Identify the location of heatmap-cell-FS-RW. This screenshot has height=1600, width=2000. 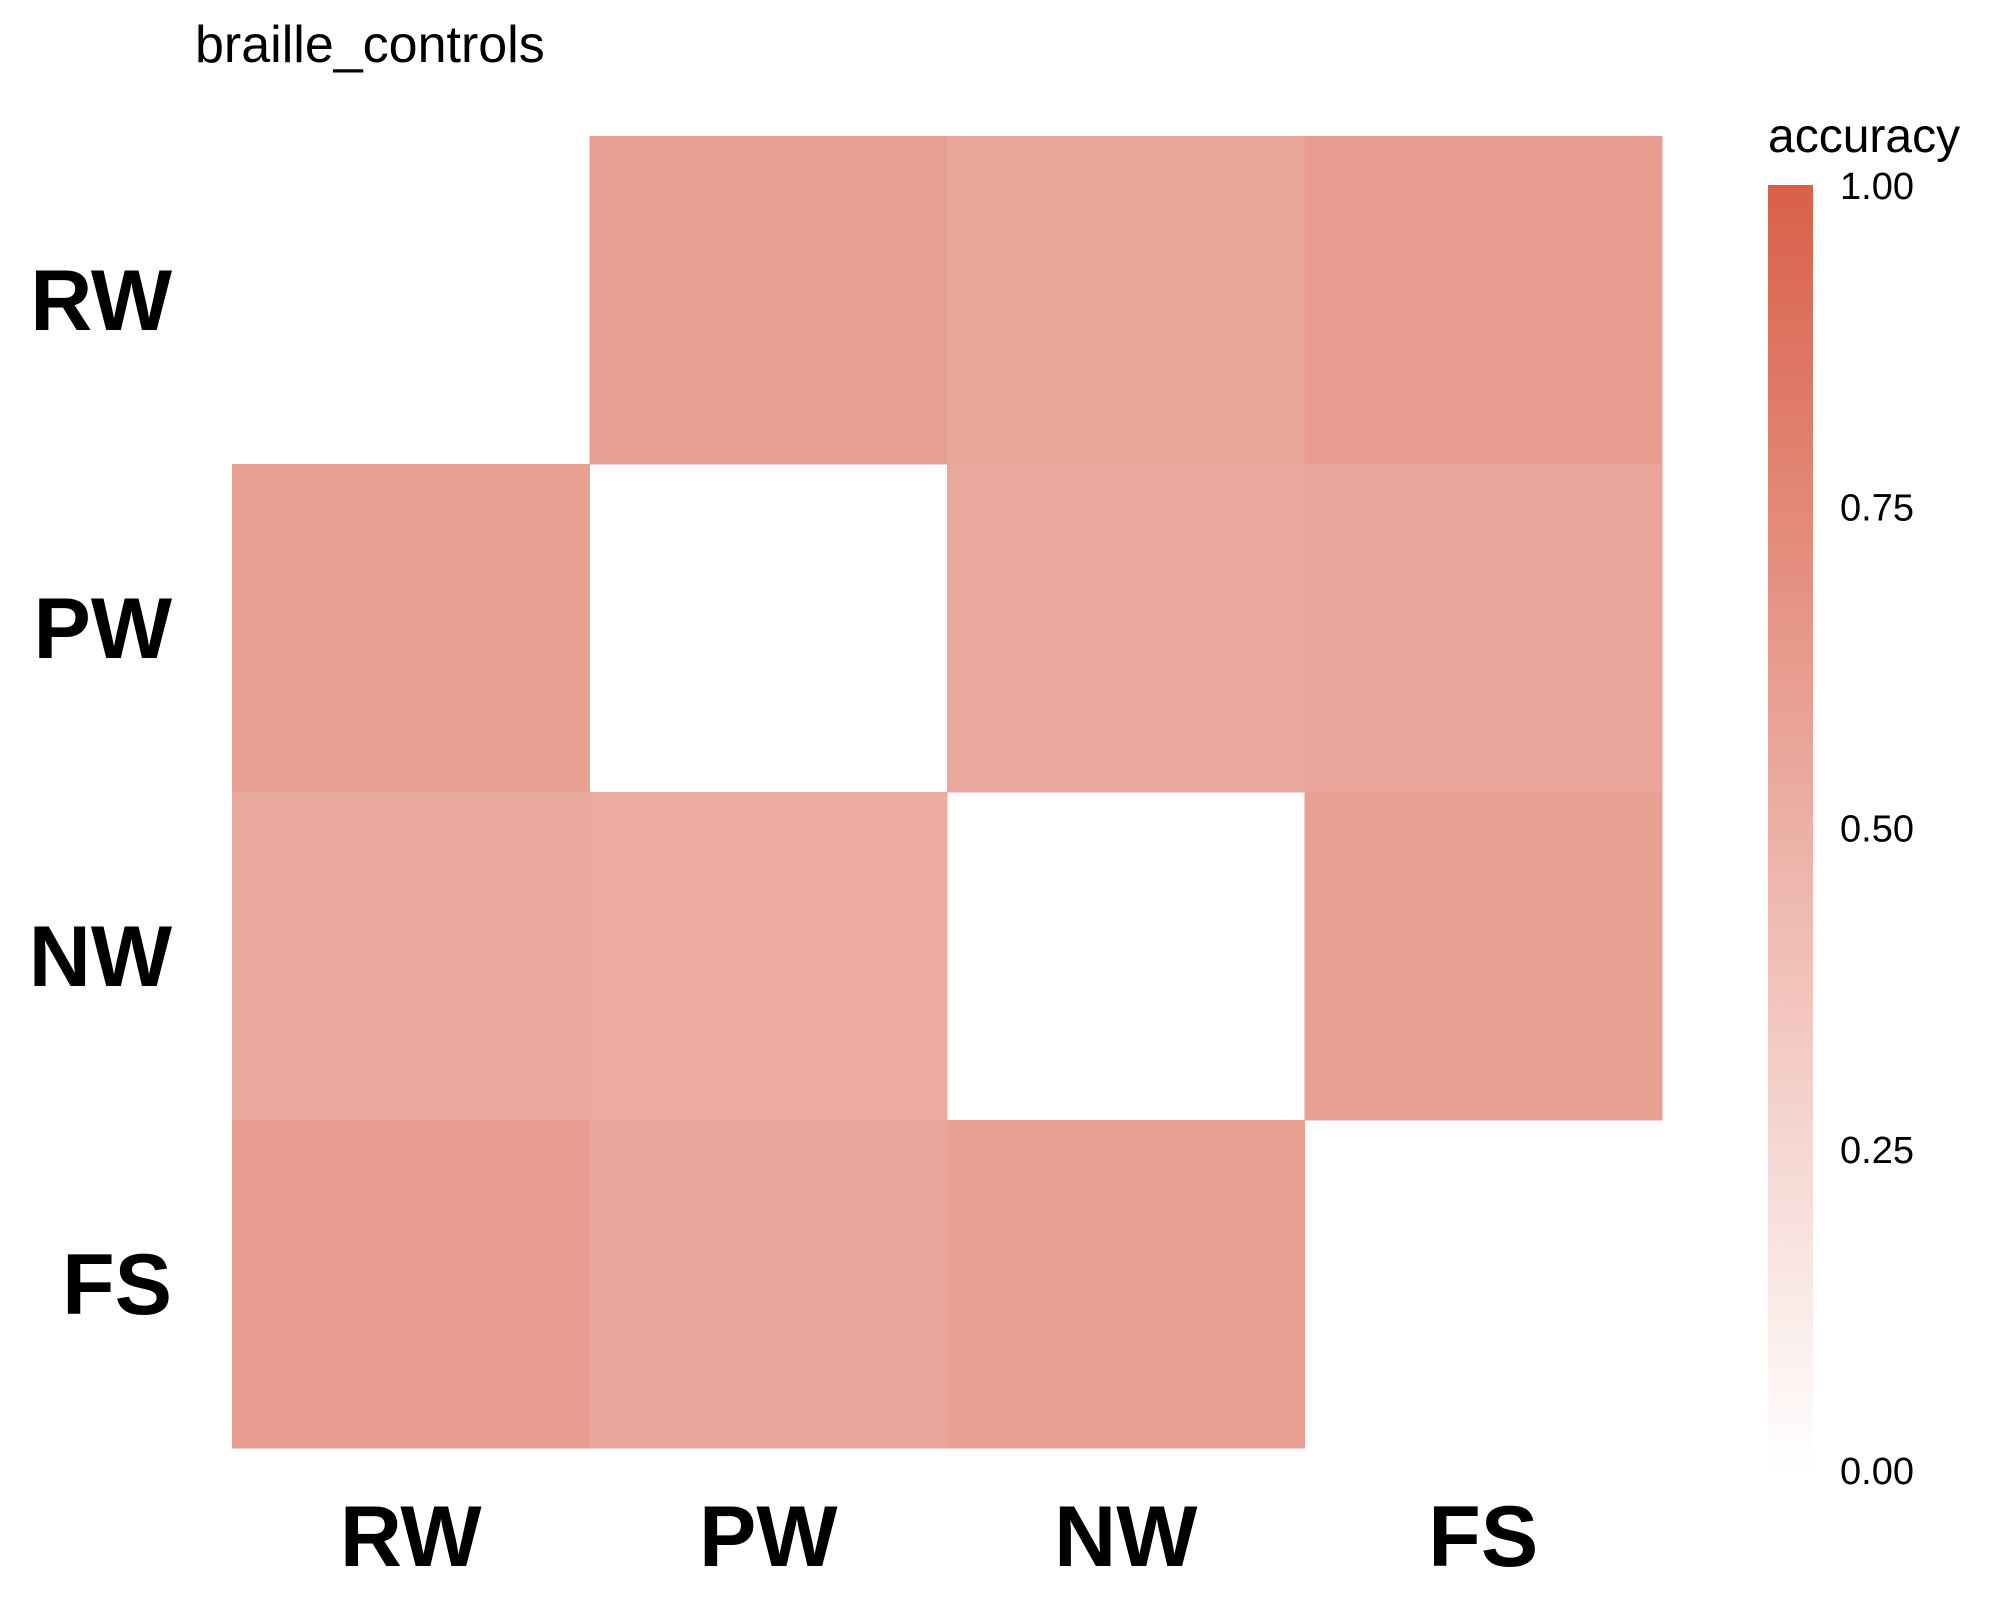
(411, 1284).